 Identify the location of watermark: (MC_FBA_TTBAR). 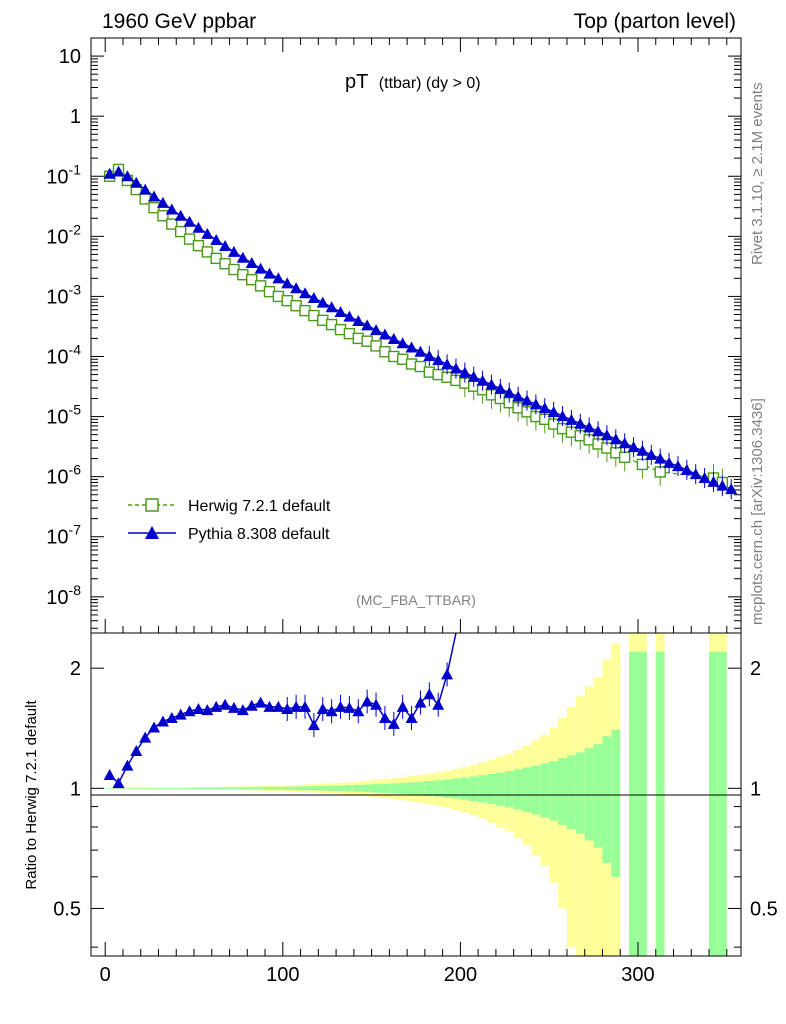
(416, 600).